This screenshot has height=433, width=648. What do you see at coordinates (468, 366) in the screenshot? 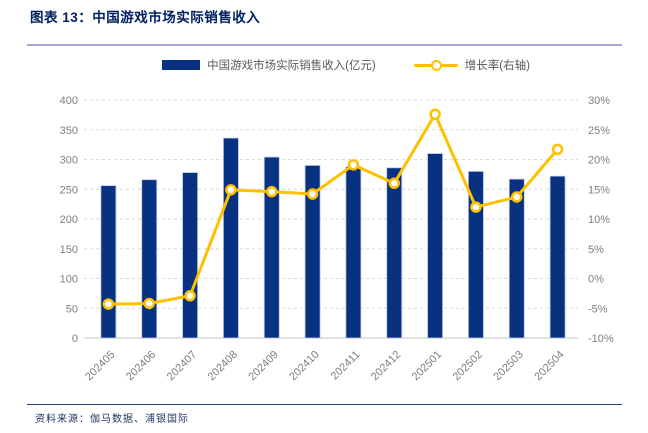
I see `x-axis-label-202502: 202502` at bounding box center [468, 366].